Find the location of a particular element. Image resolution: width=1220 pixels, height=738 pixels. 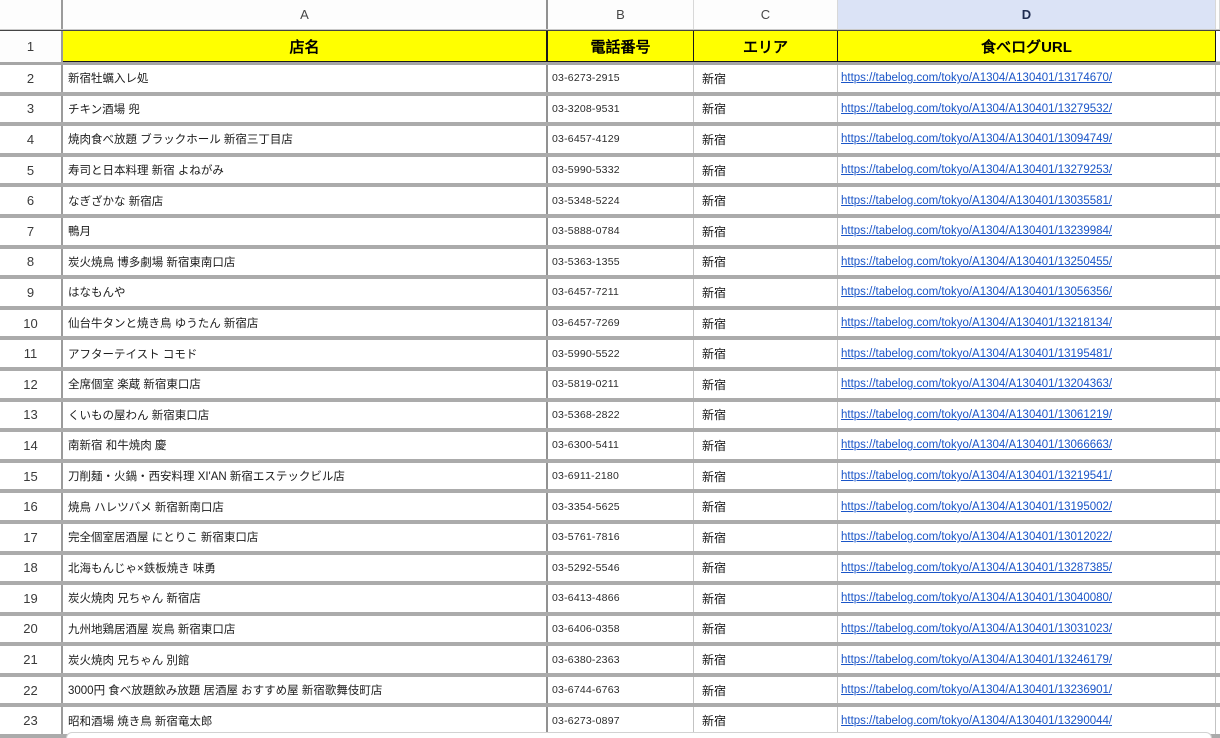

row-number-header: 2 is located at coordinates (31, 78).